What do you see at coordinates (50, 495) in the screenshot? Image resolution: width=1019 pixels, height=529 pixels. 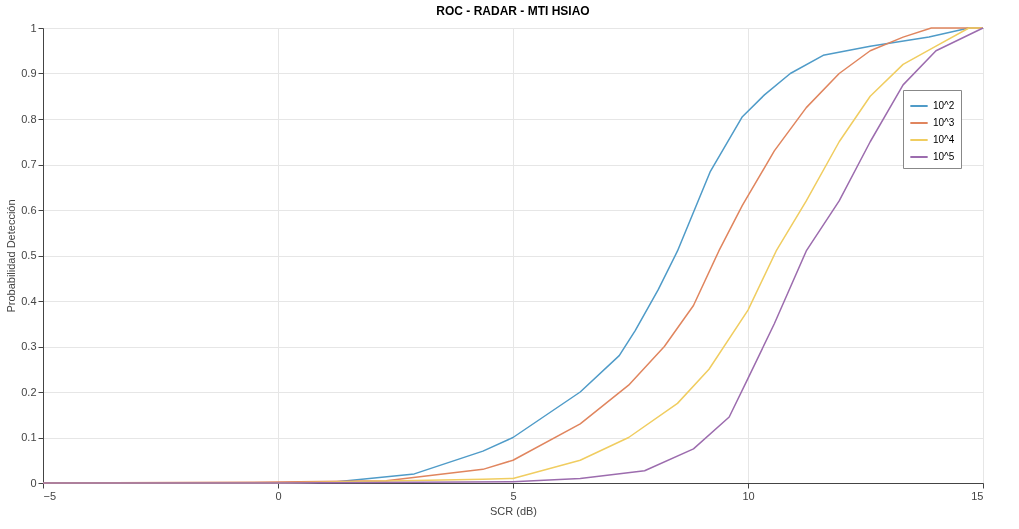 I see `x-tick-label: −5` at bounding box center [50, 495].